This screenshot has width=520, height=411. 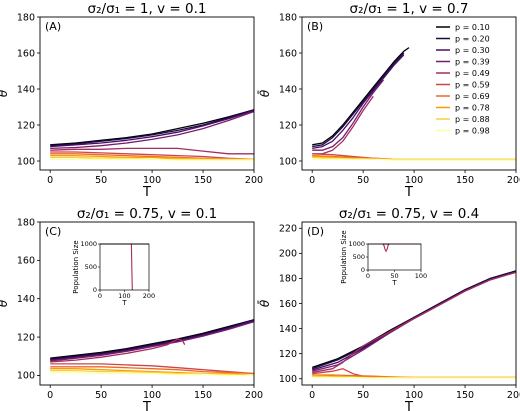 I want to click on inset-x-tick-label: 50, so click(x=394, y=276).